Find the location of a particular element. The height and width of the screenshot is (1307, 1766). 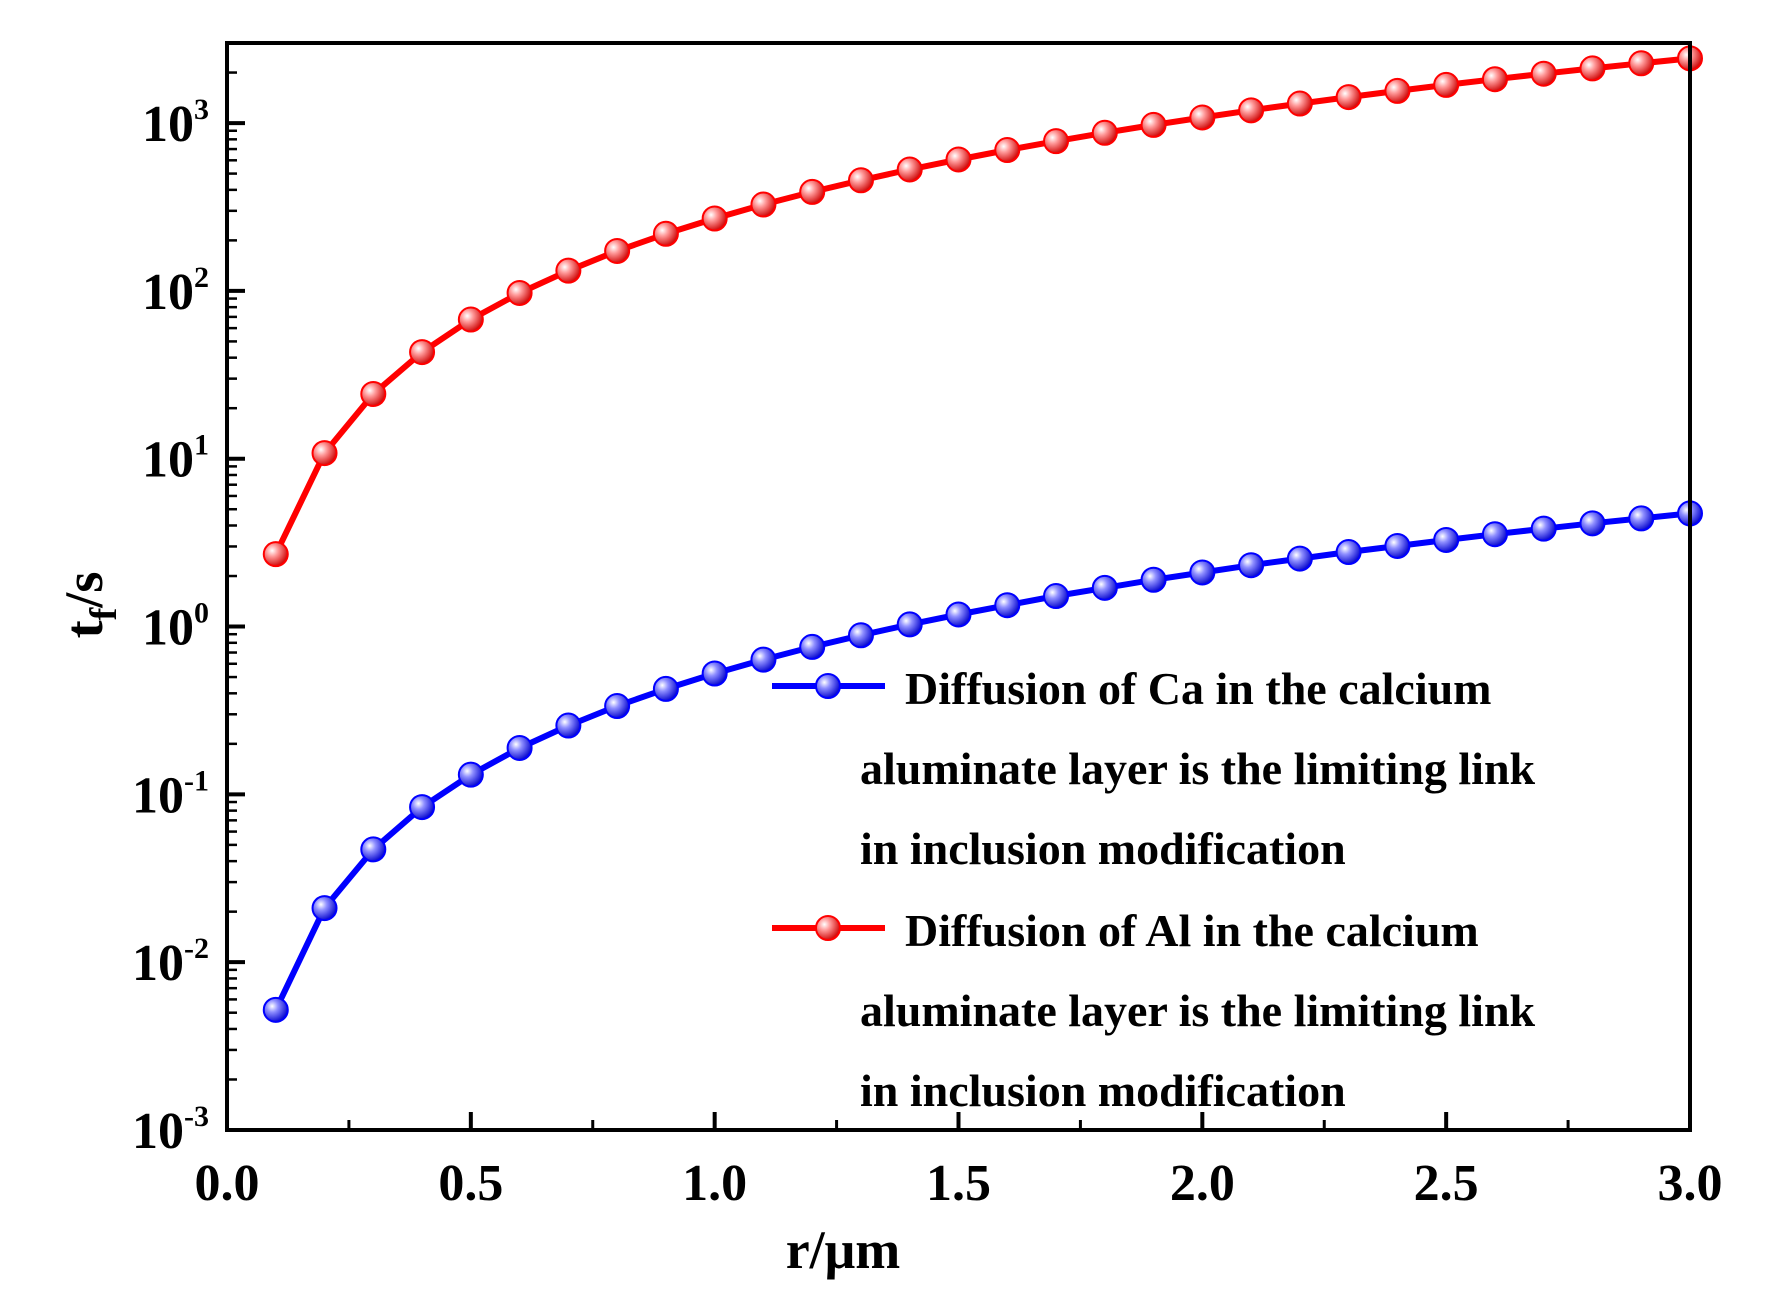

x-tick-label: 2.0 is located at coordinates (1202, 1183).